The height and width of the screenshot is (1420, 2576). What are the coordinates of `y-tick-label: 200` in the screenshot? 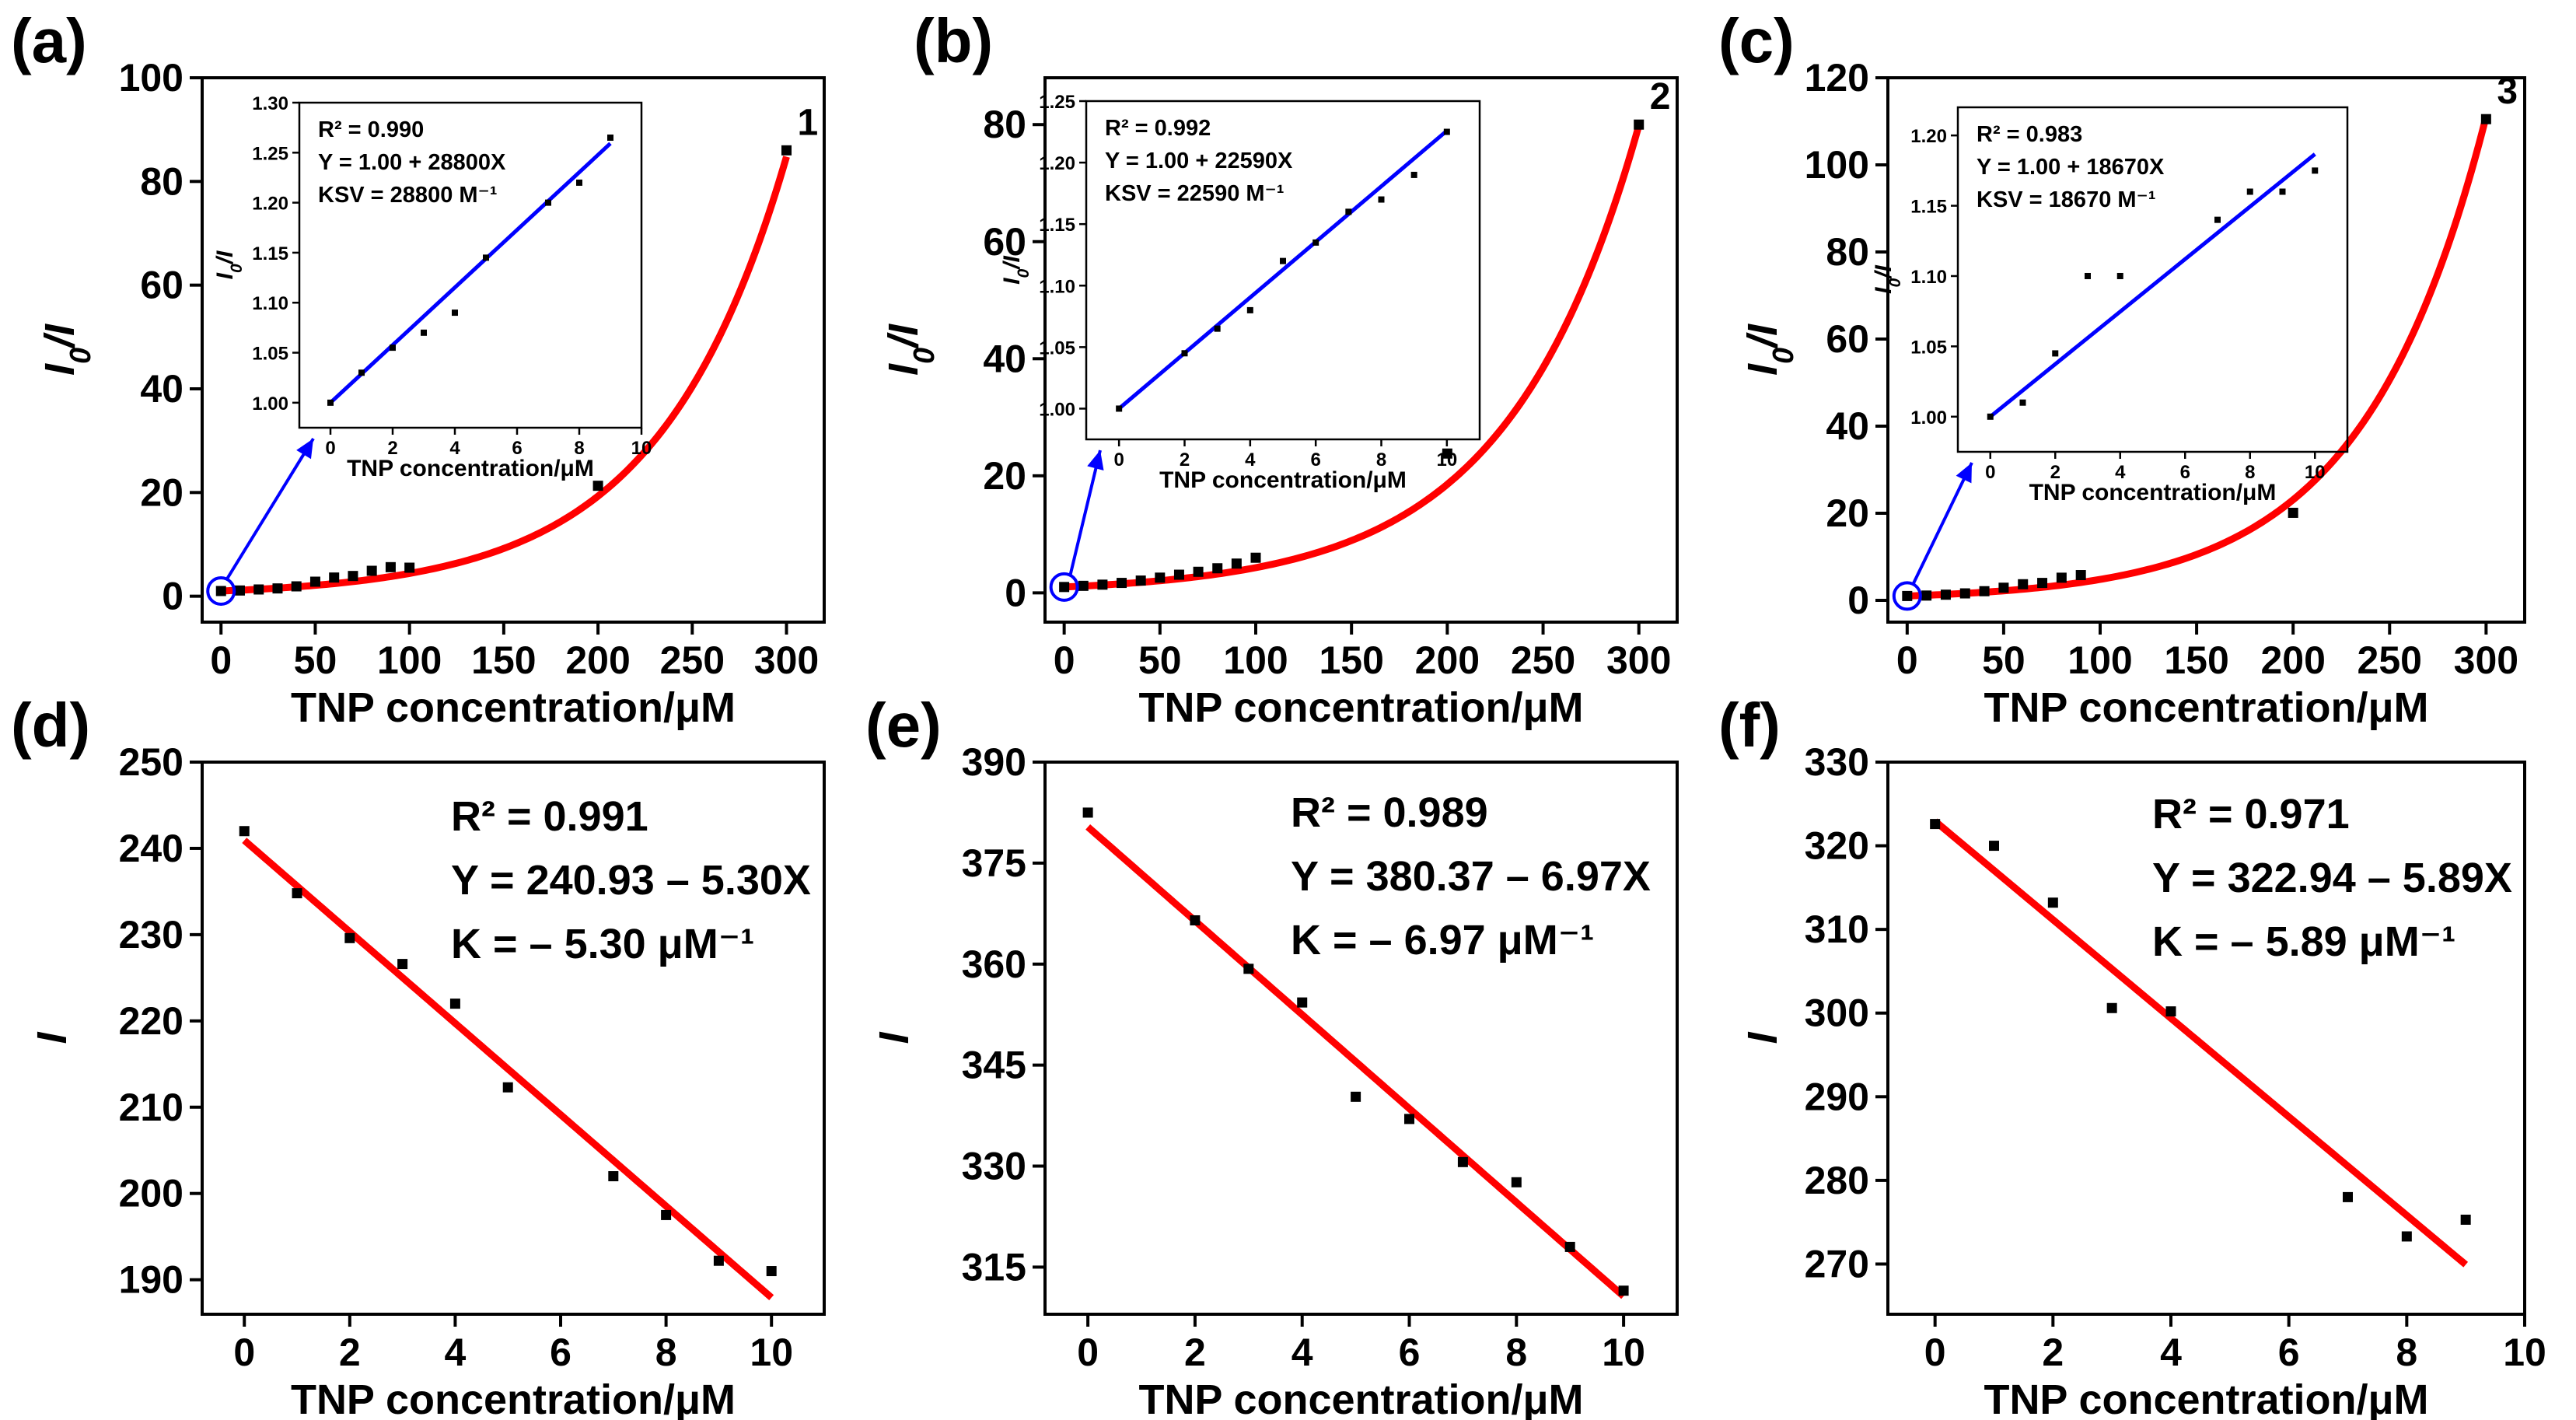 It's located at (151, 1194).